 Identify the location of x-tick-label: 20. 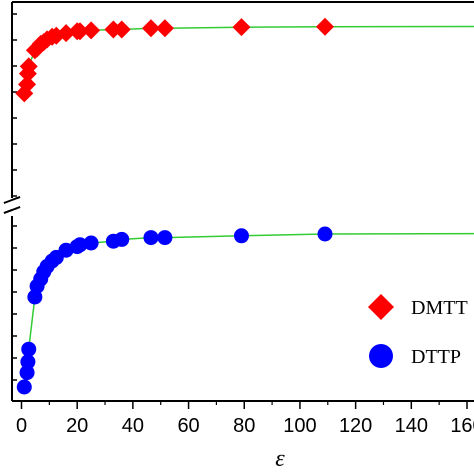
(77, 426).